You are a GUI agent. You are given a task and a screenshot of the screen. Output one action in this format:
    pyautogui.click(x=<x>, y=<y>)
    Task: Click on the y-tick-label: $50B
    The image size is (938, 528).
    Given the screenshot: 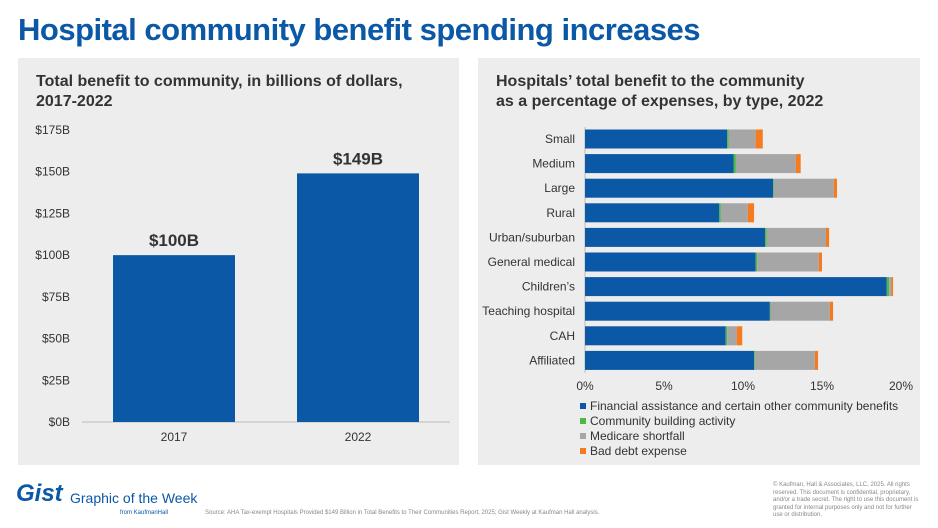 What is the action you would take?
    pyautogui.click(x=56, y=339)
    